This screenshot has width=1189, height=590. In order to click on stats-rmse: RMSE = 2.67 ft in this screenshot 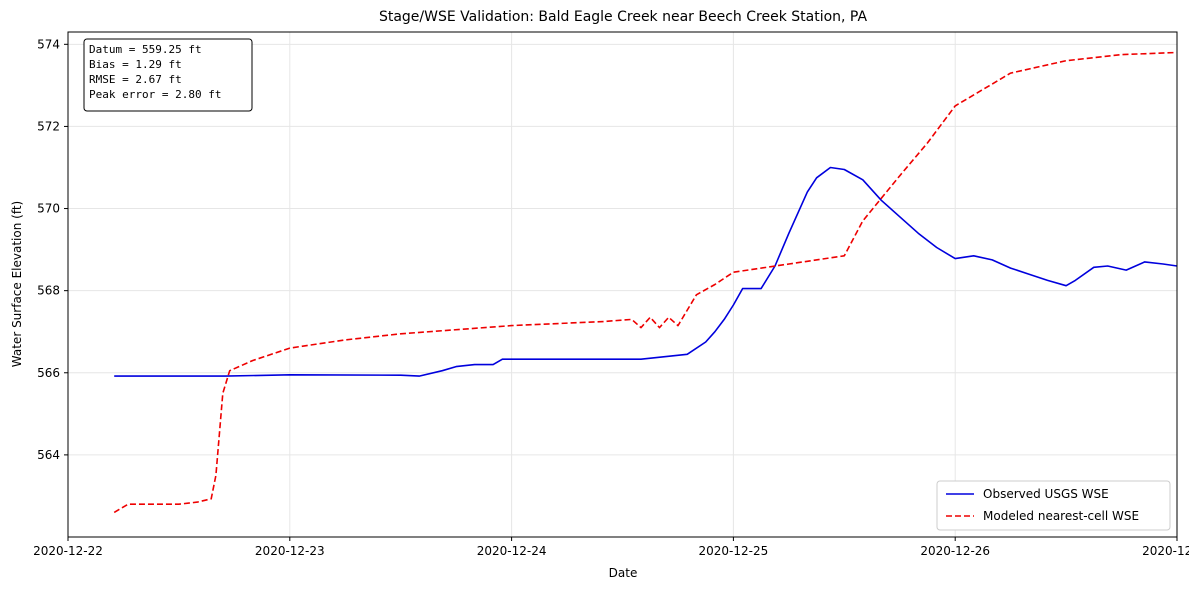, I will do `click(135, 79)`.